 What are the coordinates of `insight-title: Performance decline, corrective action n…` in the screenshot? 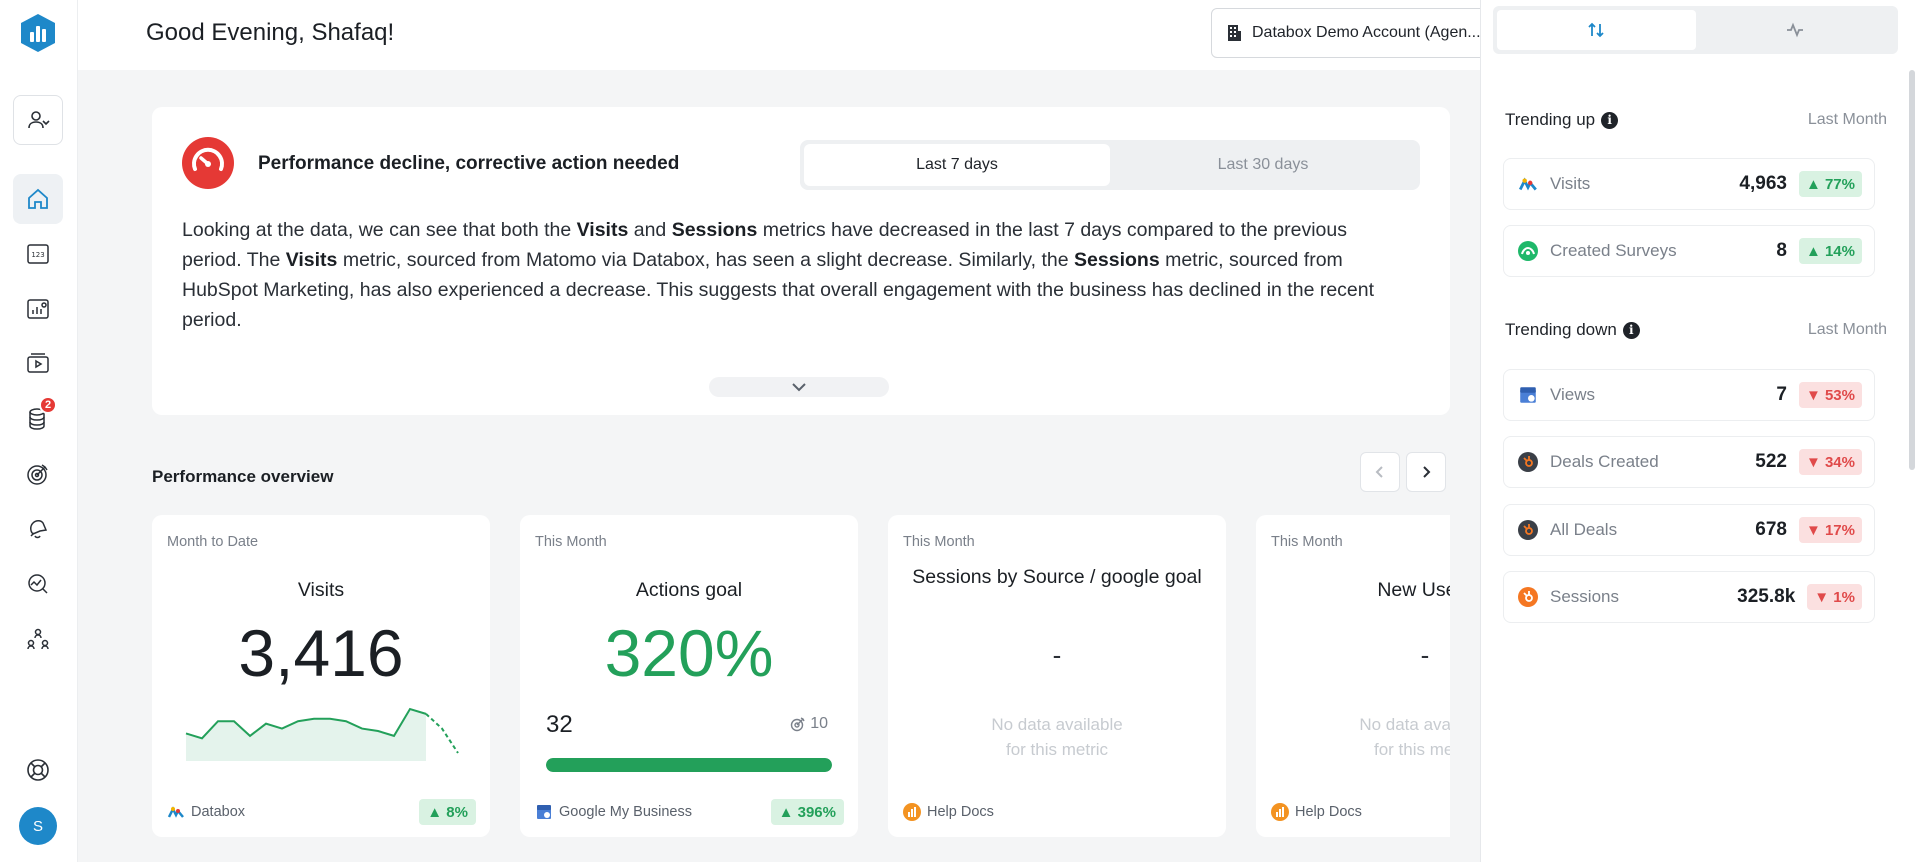 It's located at (469, 163).